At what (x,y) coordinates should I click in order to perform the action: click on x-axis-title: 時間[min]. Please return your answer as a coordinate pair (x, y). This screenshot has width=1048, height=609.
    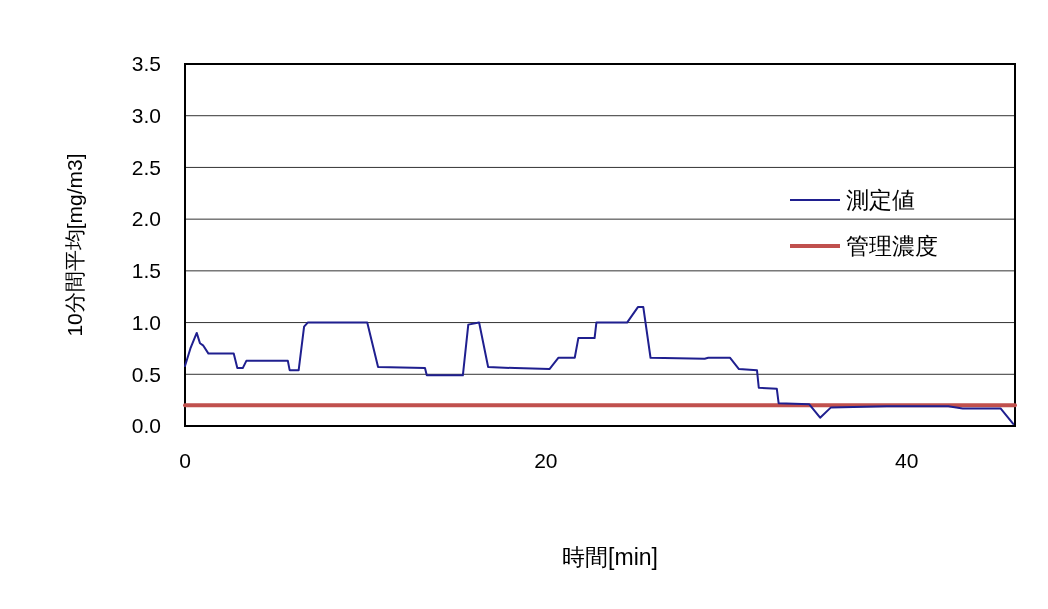
    Looking at the image, I should click on (610, 557).